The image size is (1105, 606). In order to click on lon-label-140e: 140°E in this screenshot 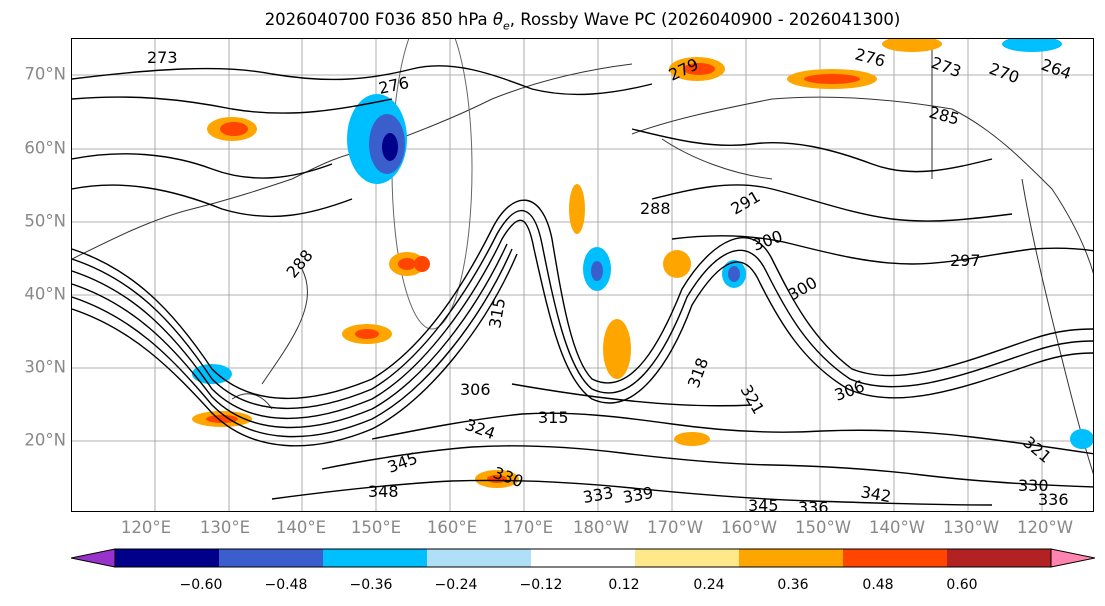, I will do `click(301, 527)`.